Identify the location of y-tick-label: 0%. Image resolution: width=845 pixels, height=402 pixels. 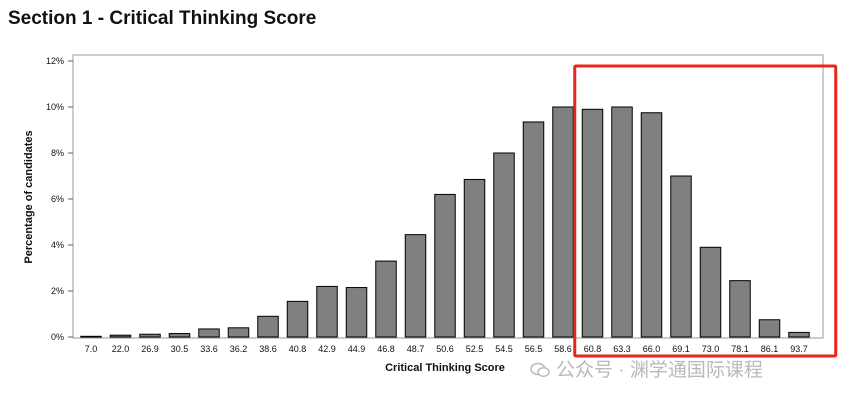
(57, 337).